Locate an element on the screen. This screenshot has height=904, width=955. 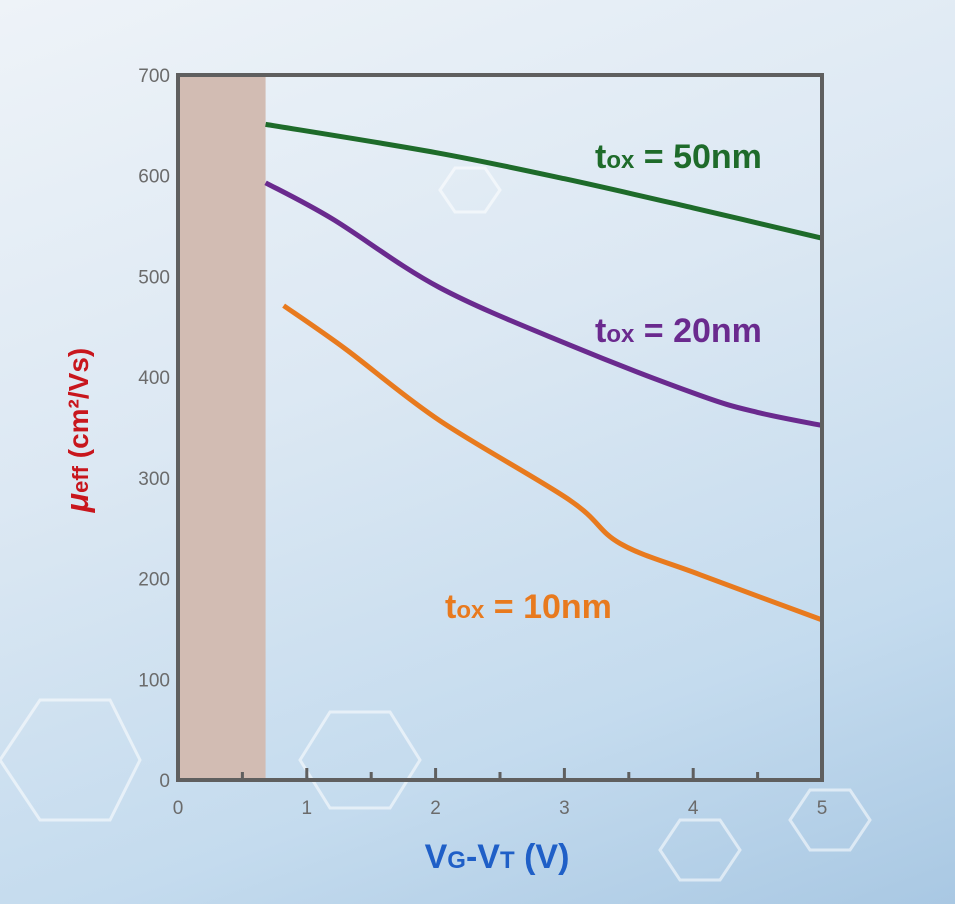
y-tick-label: 100 is located at coordinates (154, 680).